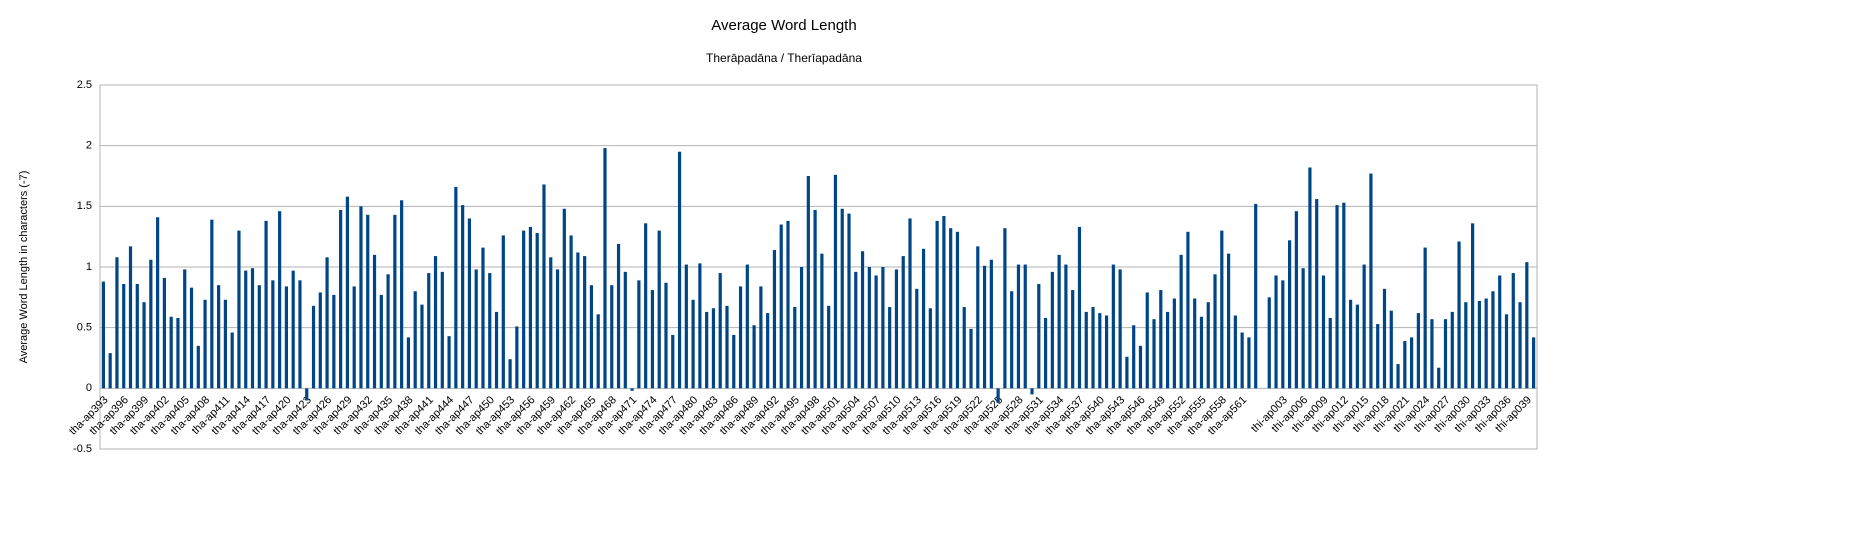 This screenshot has height=550, width=1854. I want to click on y-tick-label: 0, so click(89, 388).